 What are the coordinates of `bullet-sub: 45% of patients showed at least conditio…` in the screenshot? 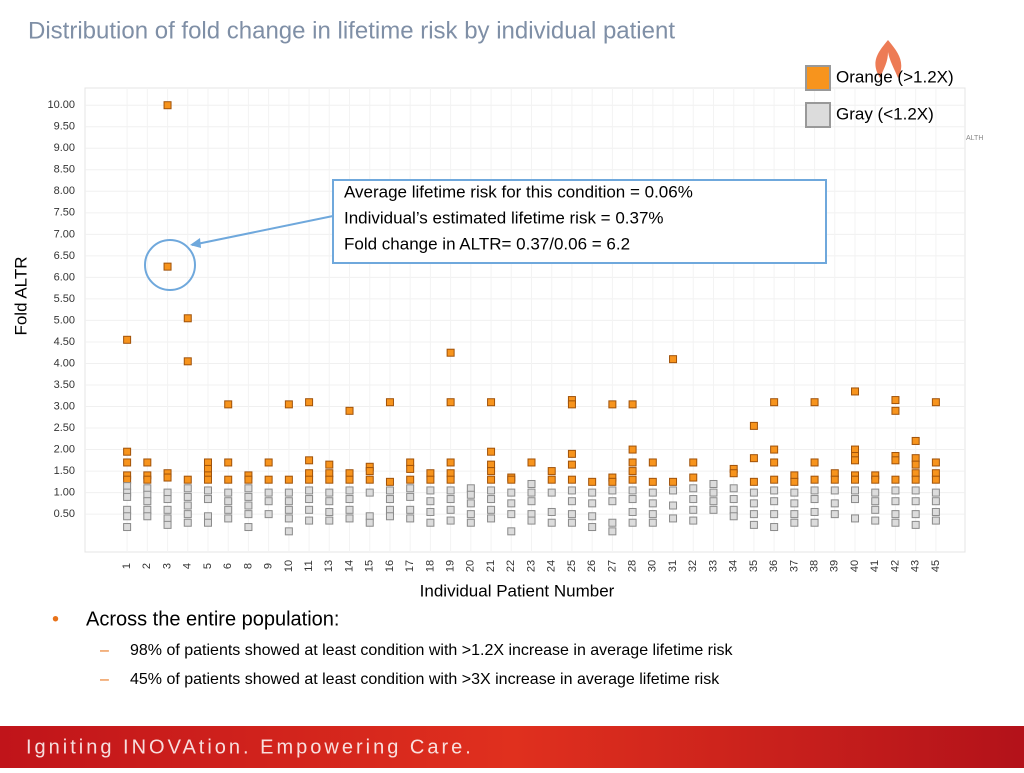 It's located at (425, 679).